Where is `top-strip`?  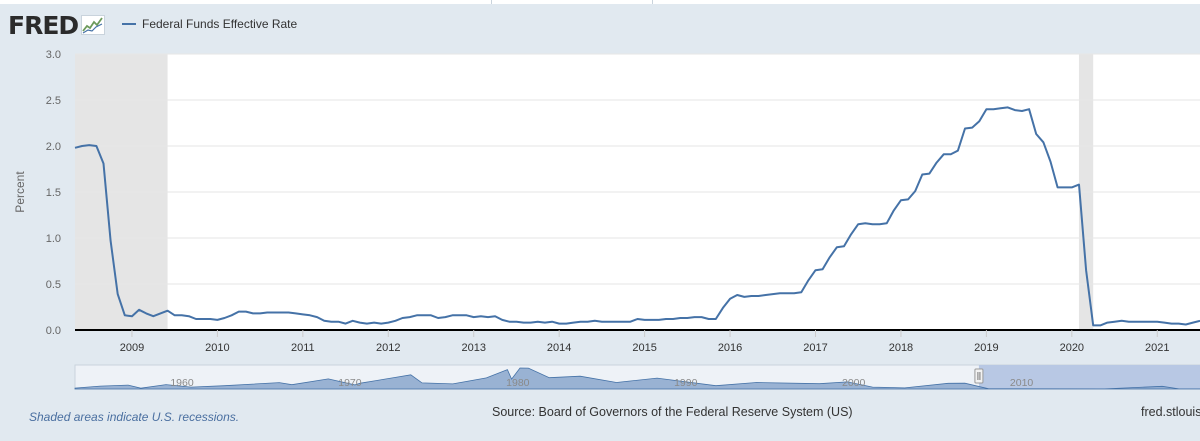 top-strip is located at coordinates (600, 2).